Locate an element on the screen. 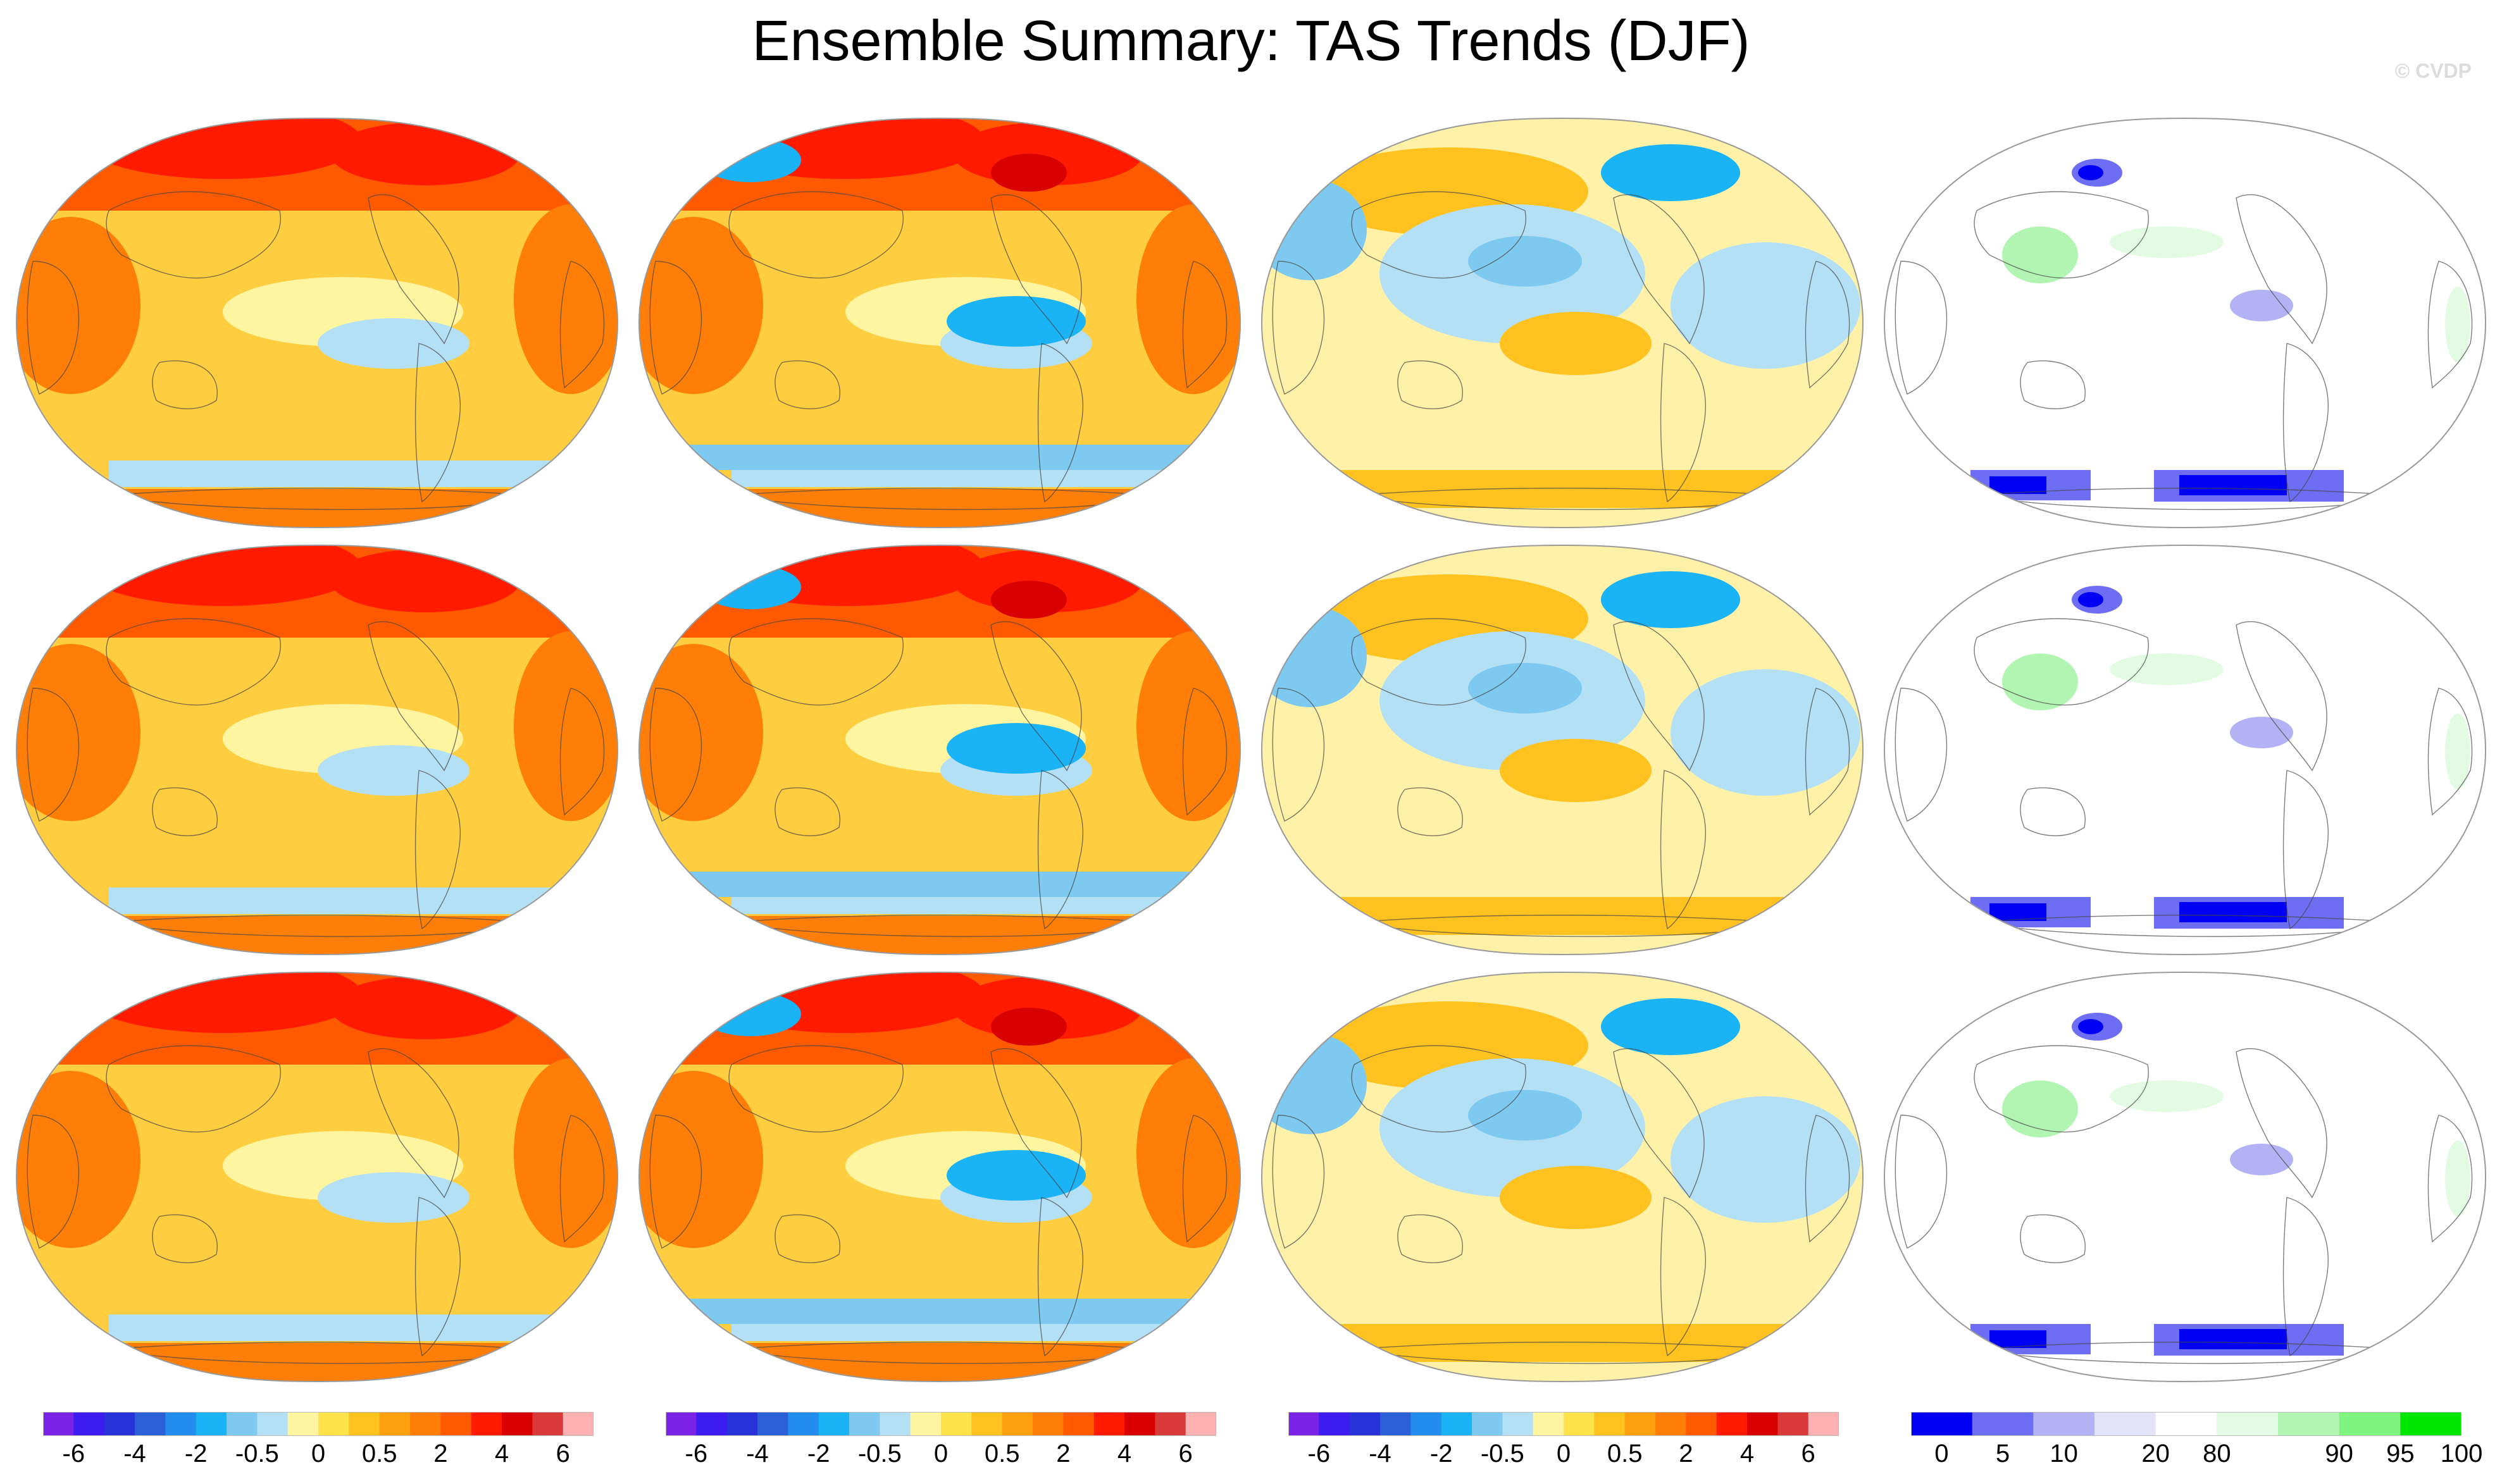 The height and width of the screenshot is (1484, 2502). colorbar-tick-label: 5 is located at coordinates (2002, 1454).